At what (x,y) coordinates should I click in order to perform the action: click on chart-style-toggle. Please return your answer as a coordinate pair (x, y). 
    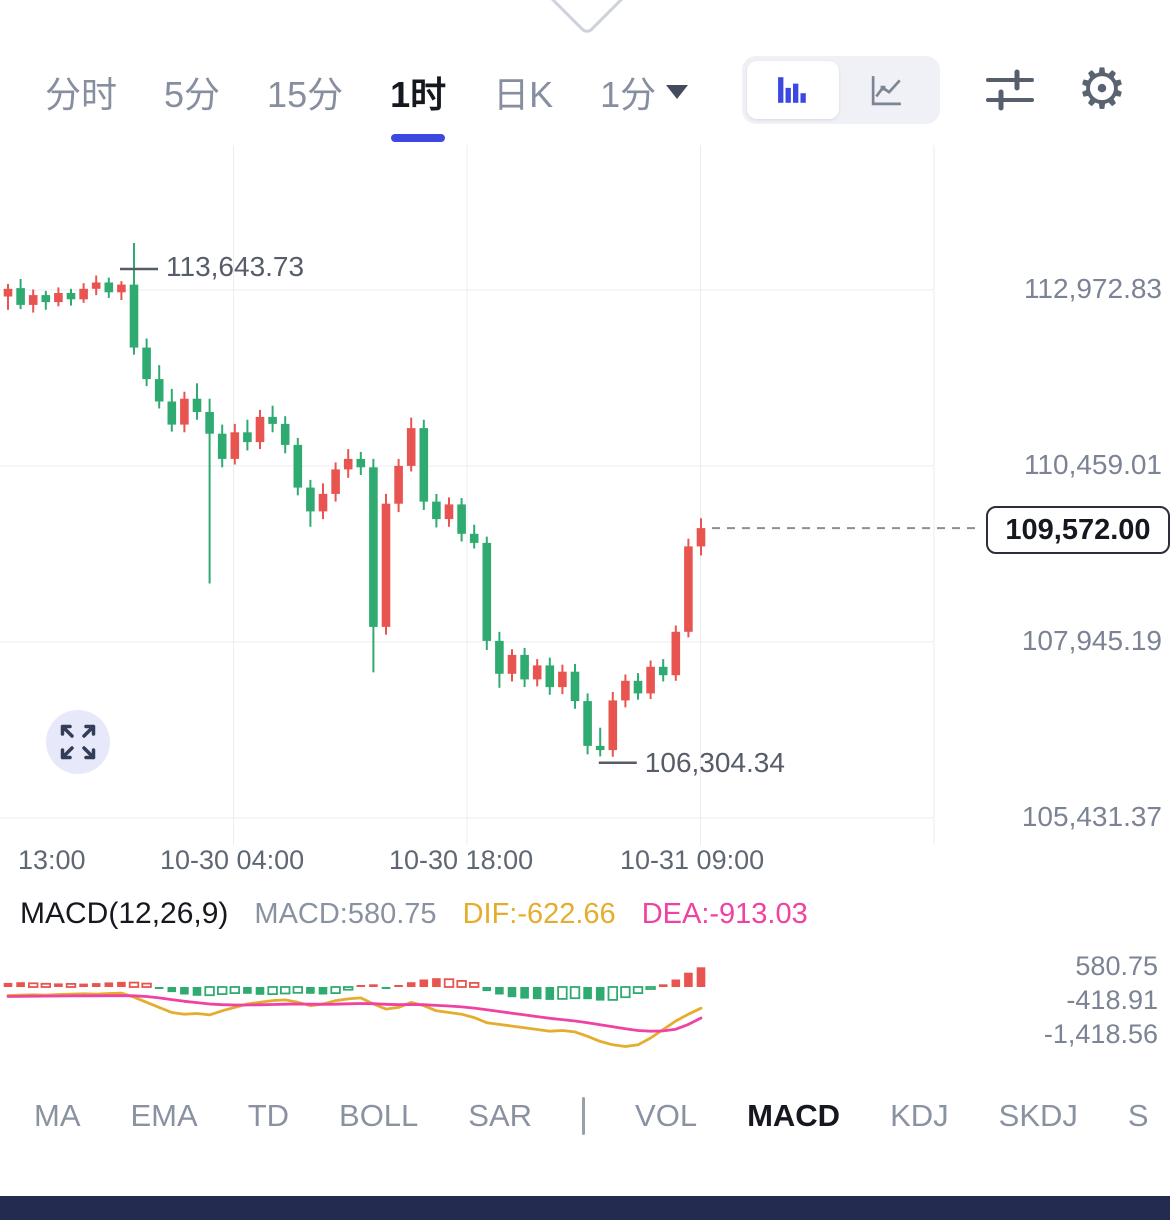
    Looking at the image, I should click on (841, 90).